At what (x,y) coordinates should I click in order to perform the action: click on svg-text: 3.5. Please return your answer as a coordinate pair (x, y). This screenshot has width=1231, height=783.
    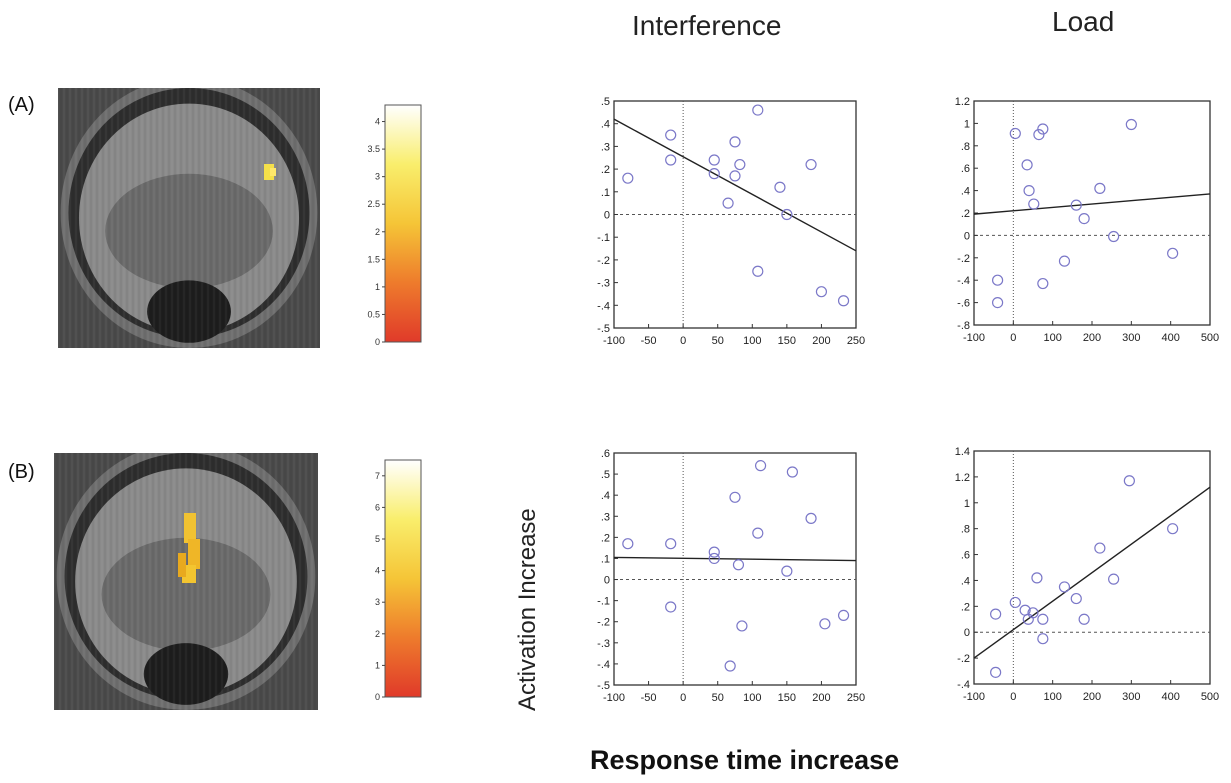
    Looking at the image, I should click on (373, 149).